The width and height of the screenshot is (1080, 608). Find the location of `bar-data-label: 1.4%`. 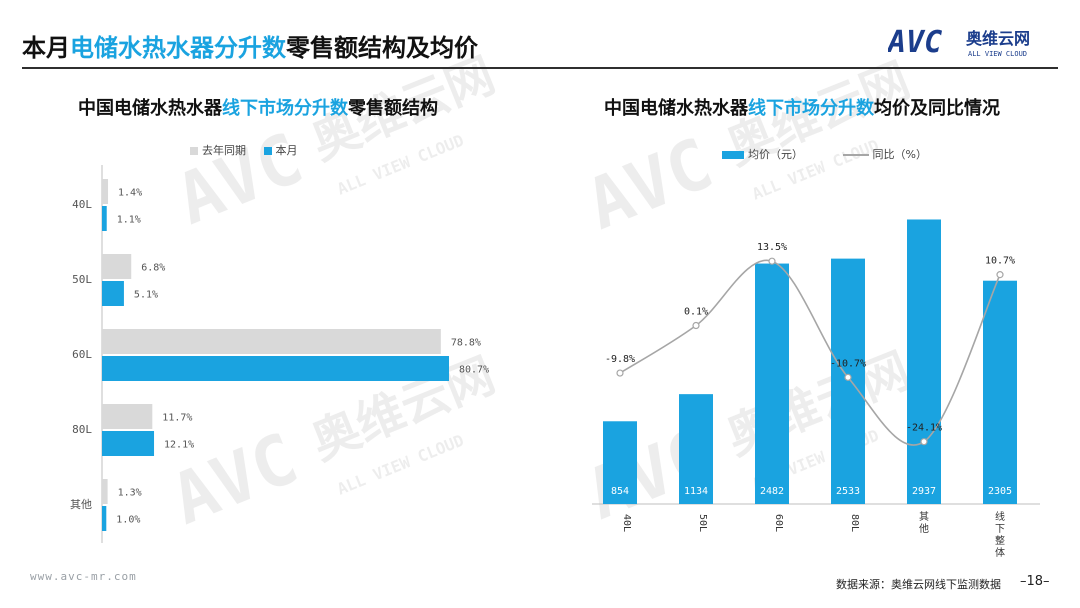

bar-data-label: 1.4% is located at coordinates (130, 193).